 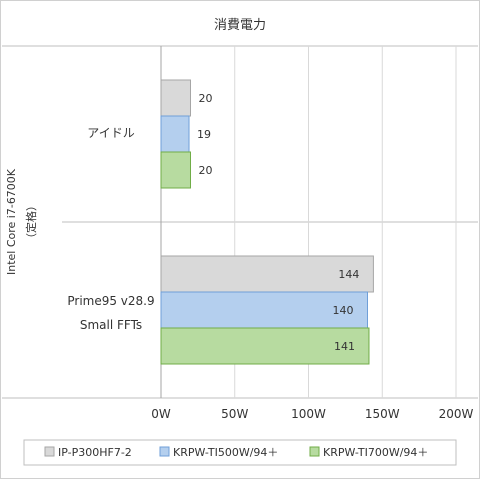 What do you see at coordinates (348, 274) in the screenshot?
I see `data-label: 144` at bounding box center [348, 274].